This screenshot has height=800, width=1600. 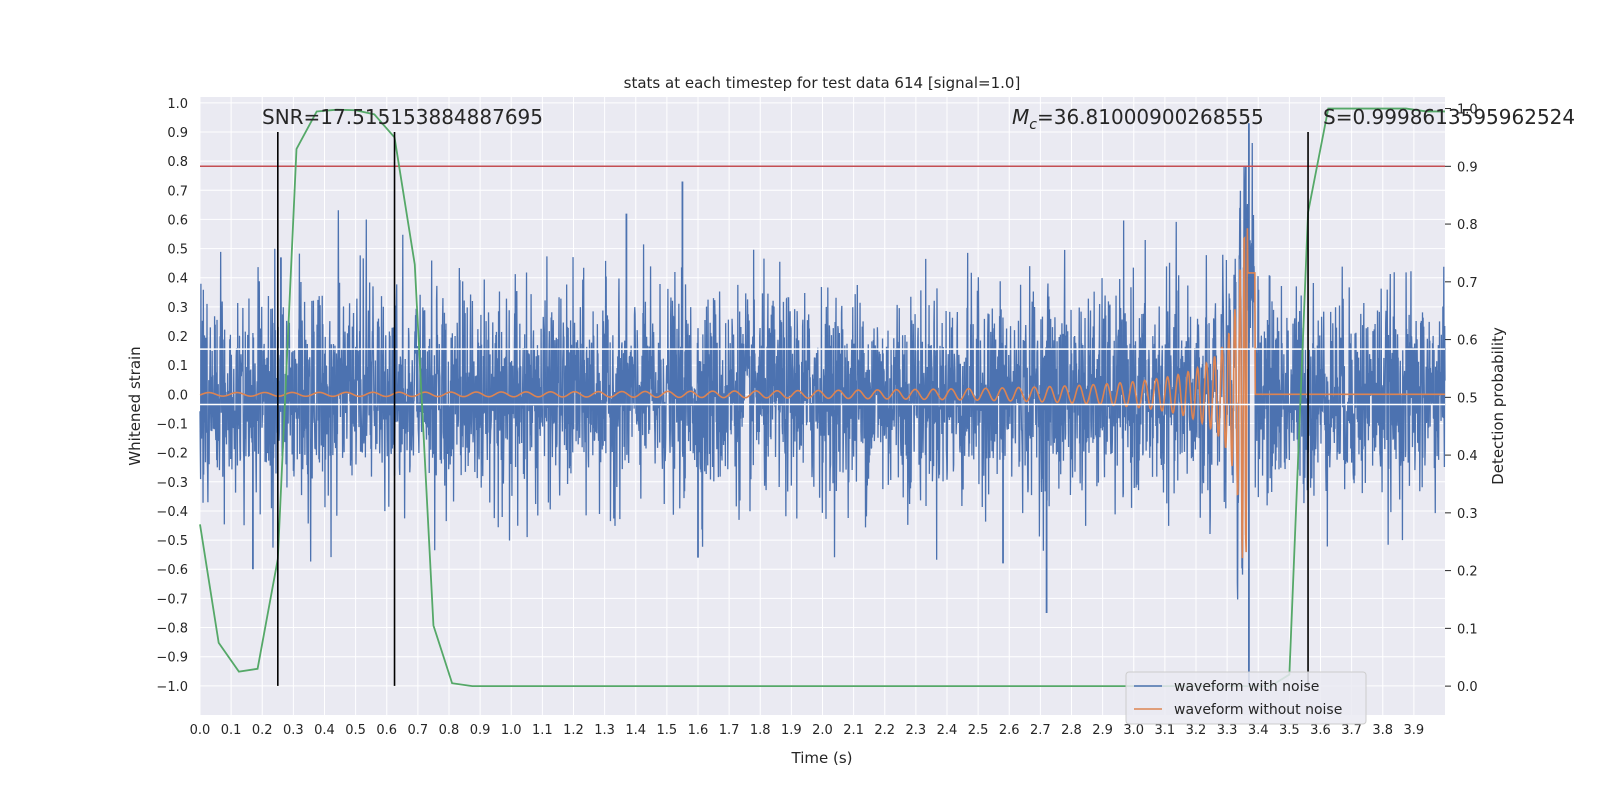 What do you see at coordinates (449, 730) in the screenshot?
I see `x-tick-label: 0.8` at bounding box center [449, 730].